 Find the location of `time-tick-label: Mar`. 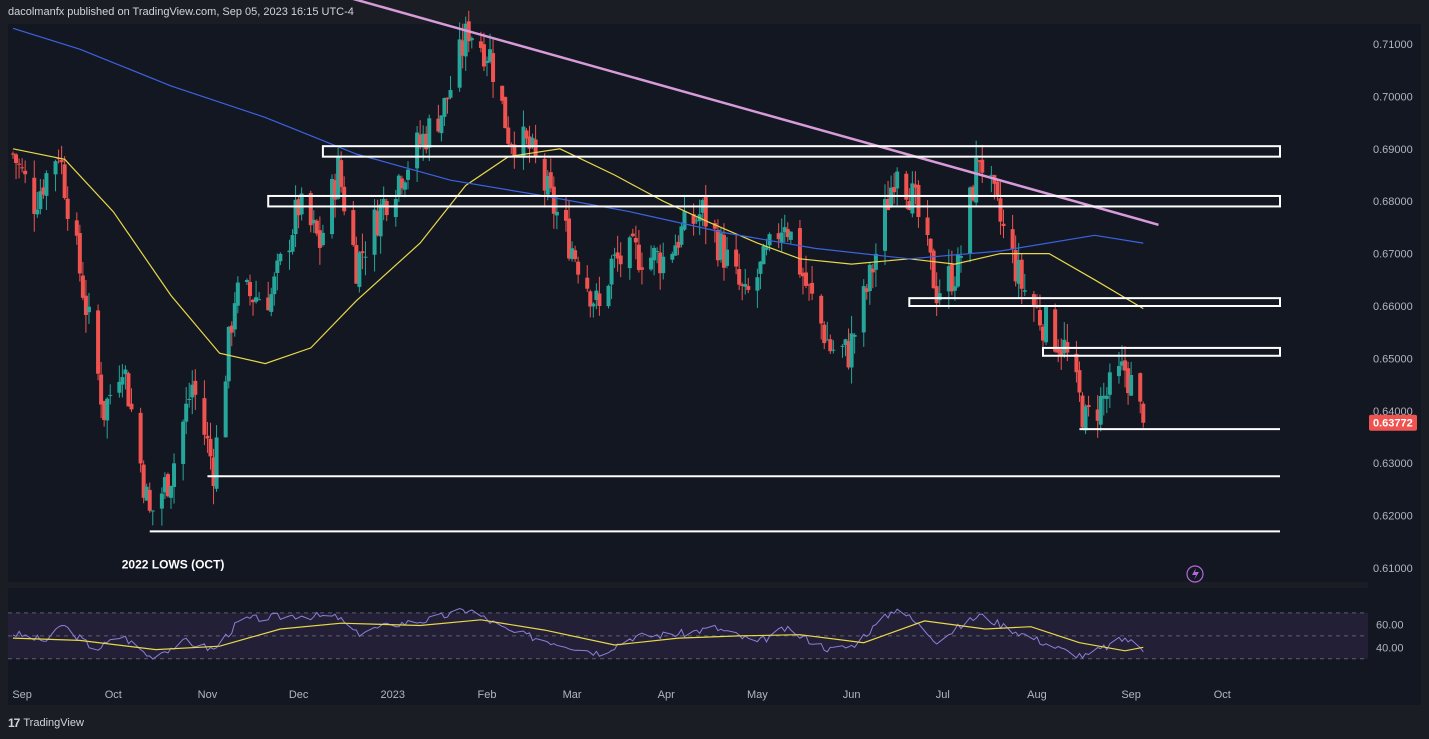

time-tick-label: Mar is located at coordinates (572, 695).